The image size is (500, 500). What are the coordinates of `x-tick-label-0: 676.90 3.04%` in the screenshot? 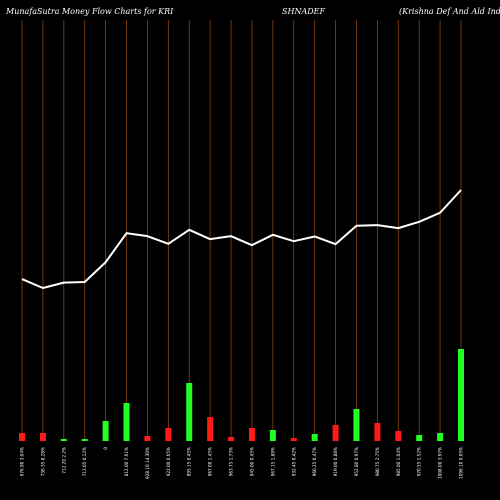 It's located at (22, 461).